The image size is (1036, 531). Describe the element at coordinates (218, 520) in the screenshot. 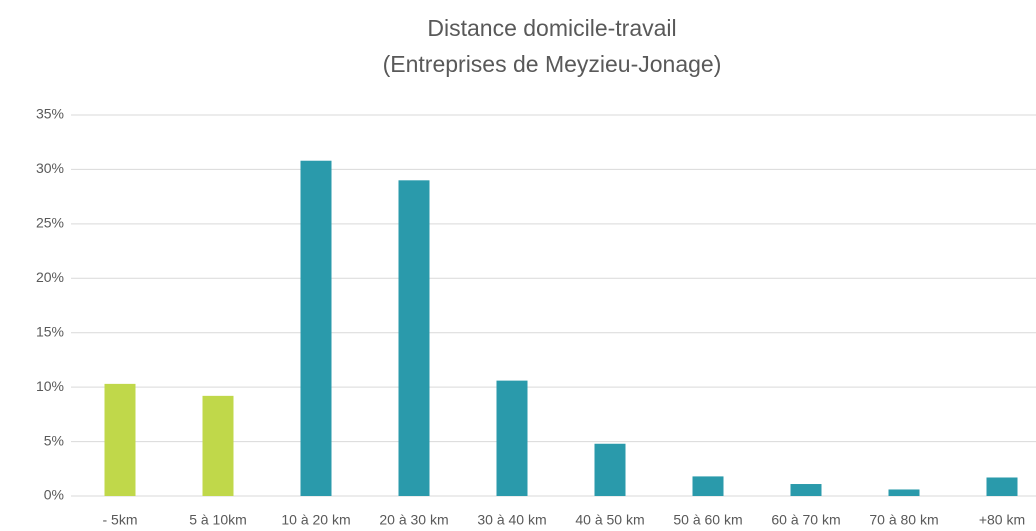

I see `x-tick-label: 5 à 10km` at that location.